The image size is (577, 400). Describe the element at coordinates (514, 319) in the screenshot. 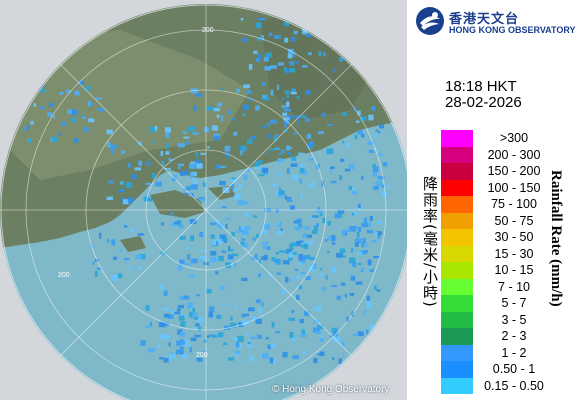

I see `legend-label: 3 - 5` at that location.